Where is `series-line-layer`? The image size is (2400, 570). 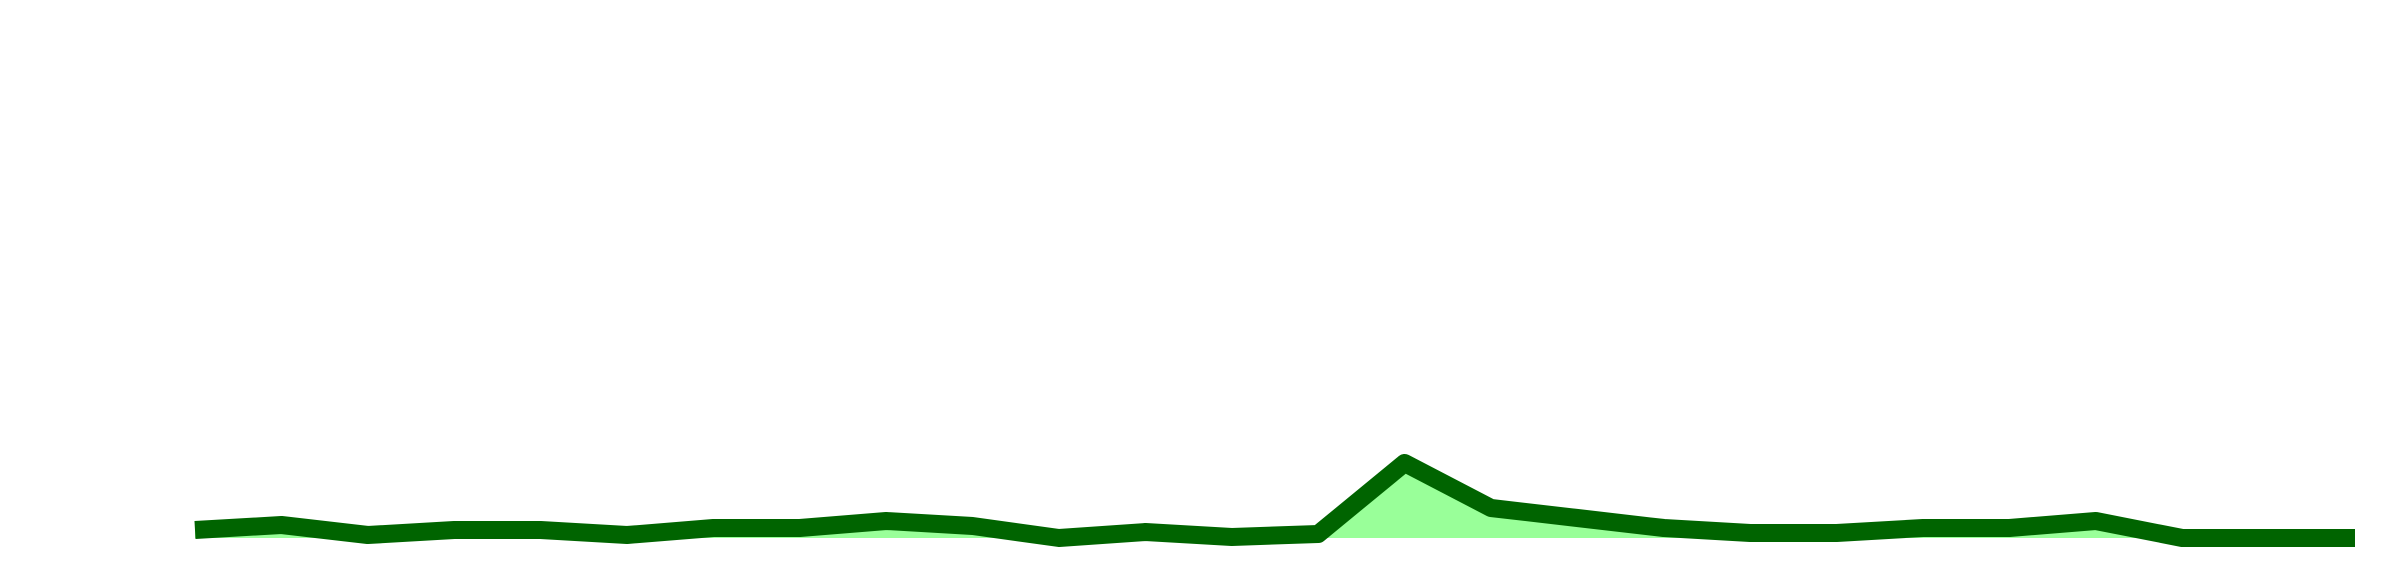 series-line-layer is located at coordinates (1274, 500).